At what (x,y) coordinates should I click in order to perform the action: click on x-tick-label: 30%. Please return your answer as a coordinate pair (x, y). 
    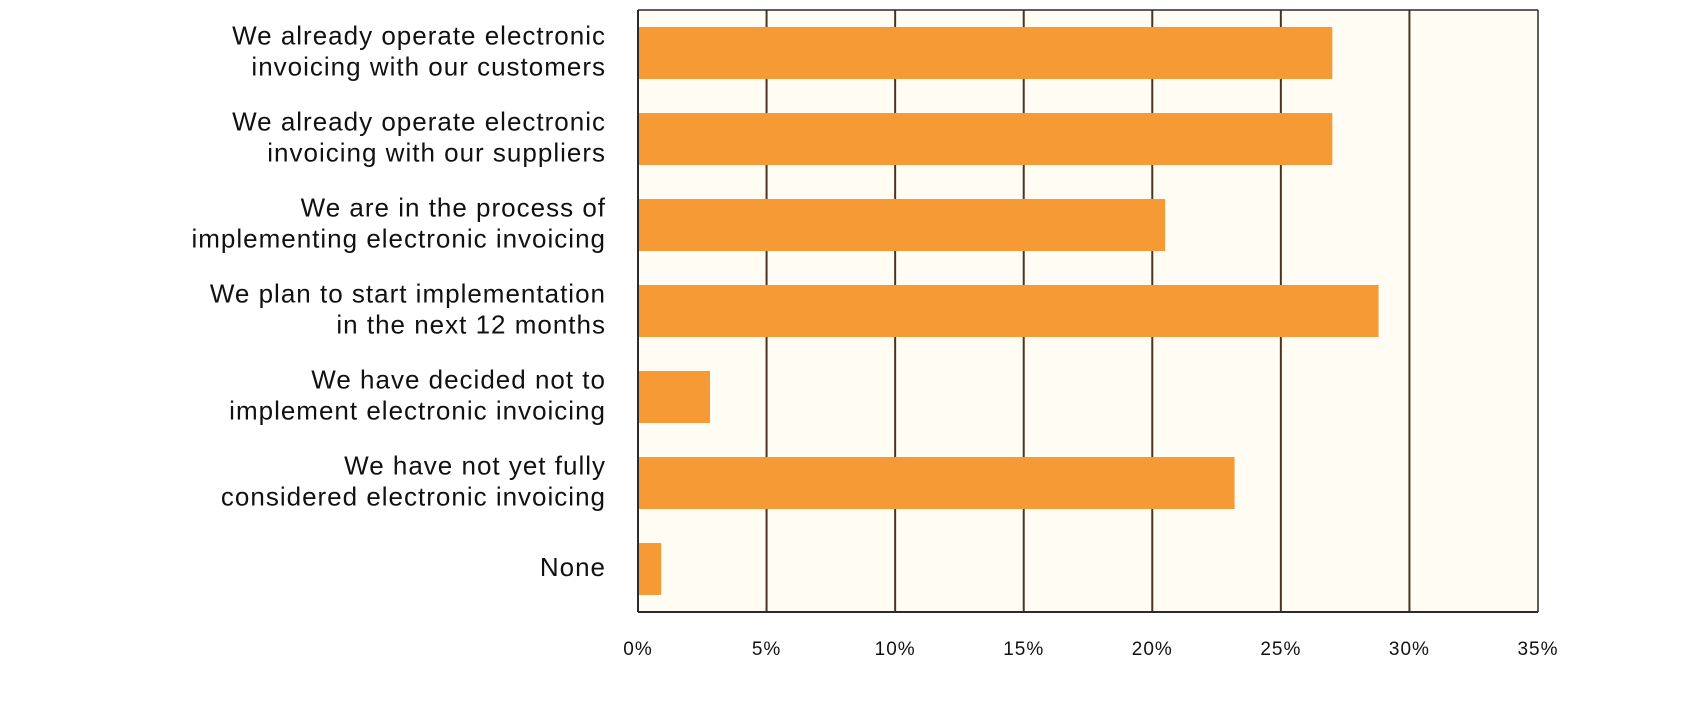
    Looking at the image, I should click on (1409, 649).